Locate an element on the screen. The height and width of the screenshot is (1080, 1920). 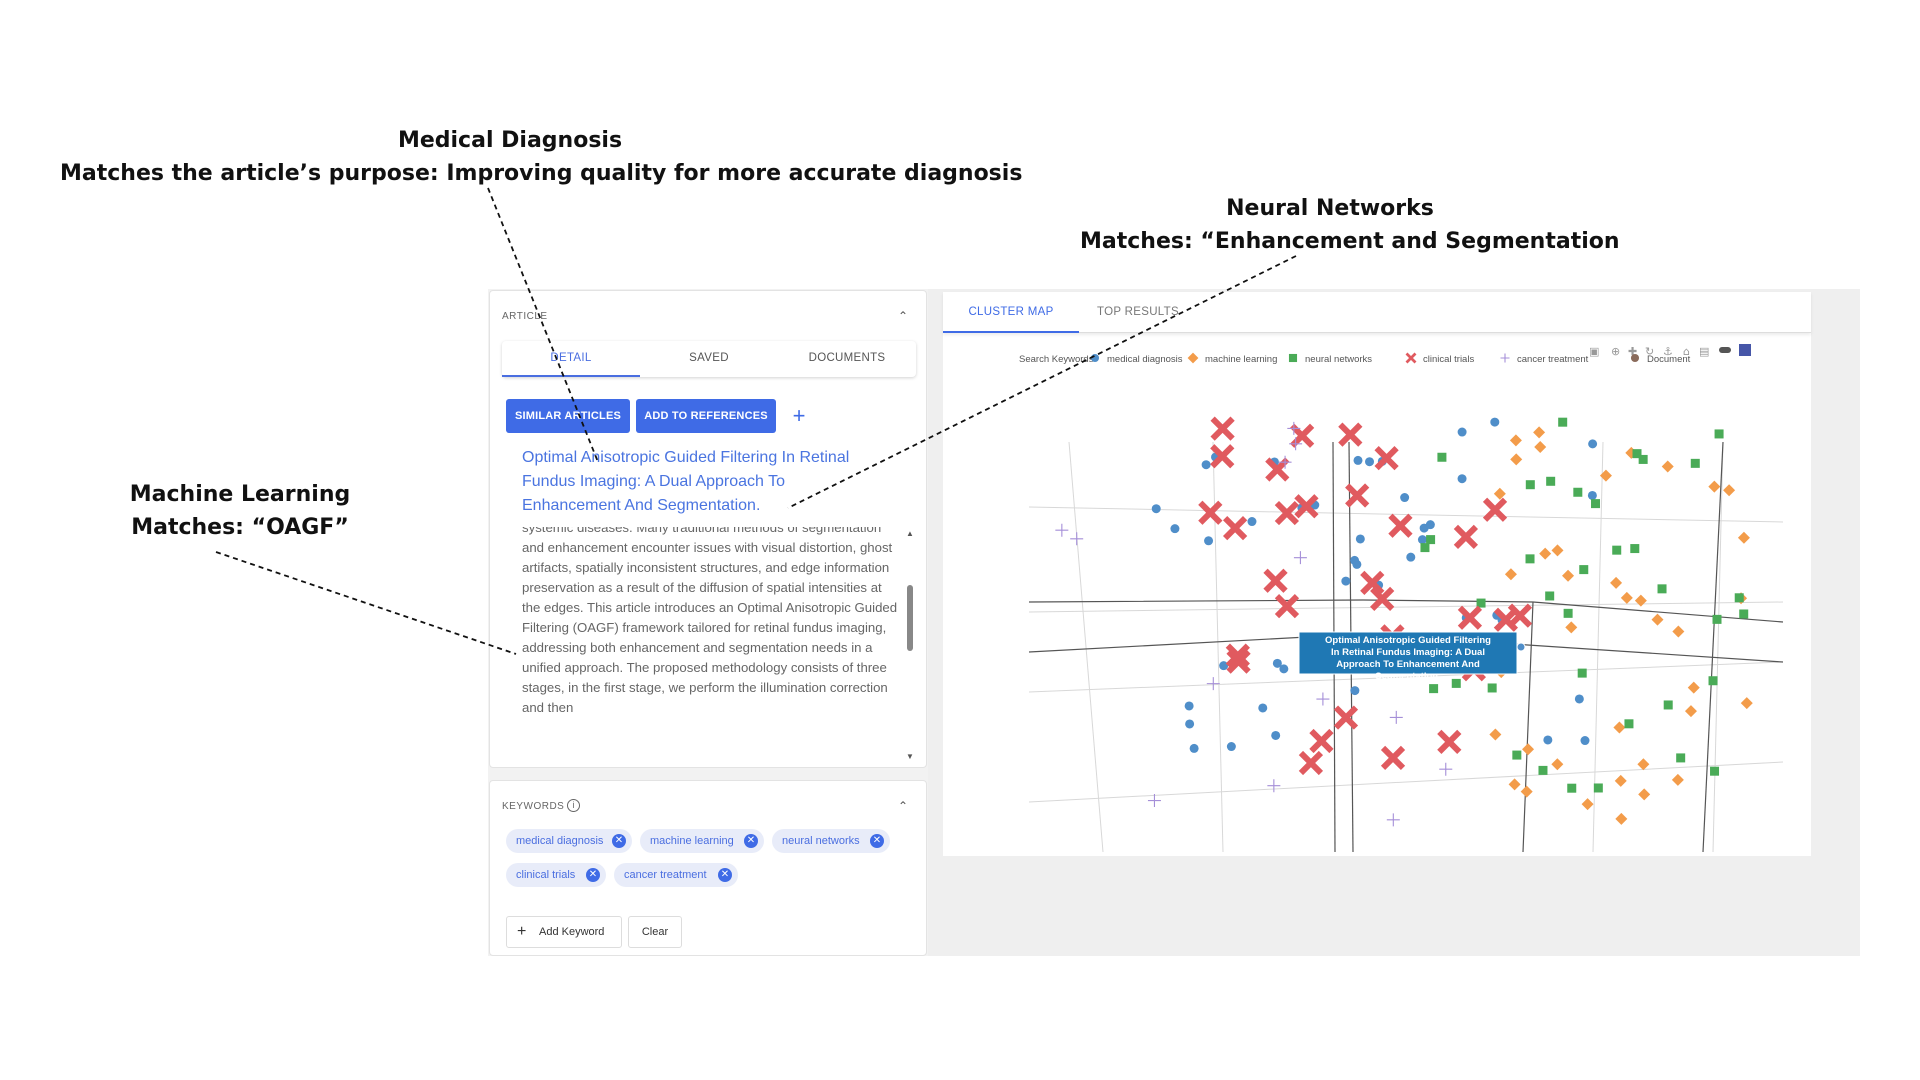
rotate-icon: ↻ is located at coordinates (1649, 351).